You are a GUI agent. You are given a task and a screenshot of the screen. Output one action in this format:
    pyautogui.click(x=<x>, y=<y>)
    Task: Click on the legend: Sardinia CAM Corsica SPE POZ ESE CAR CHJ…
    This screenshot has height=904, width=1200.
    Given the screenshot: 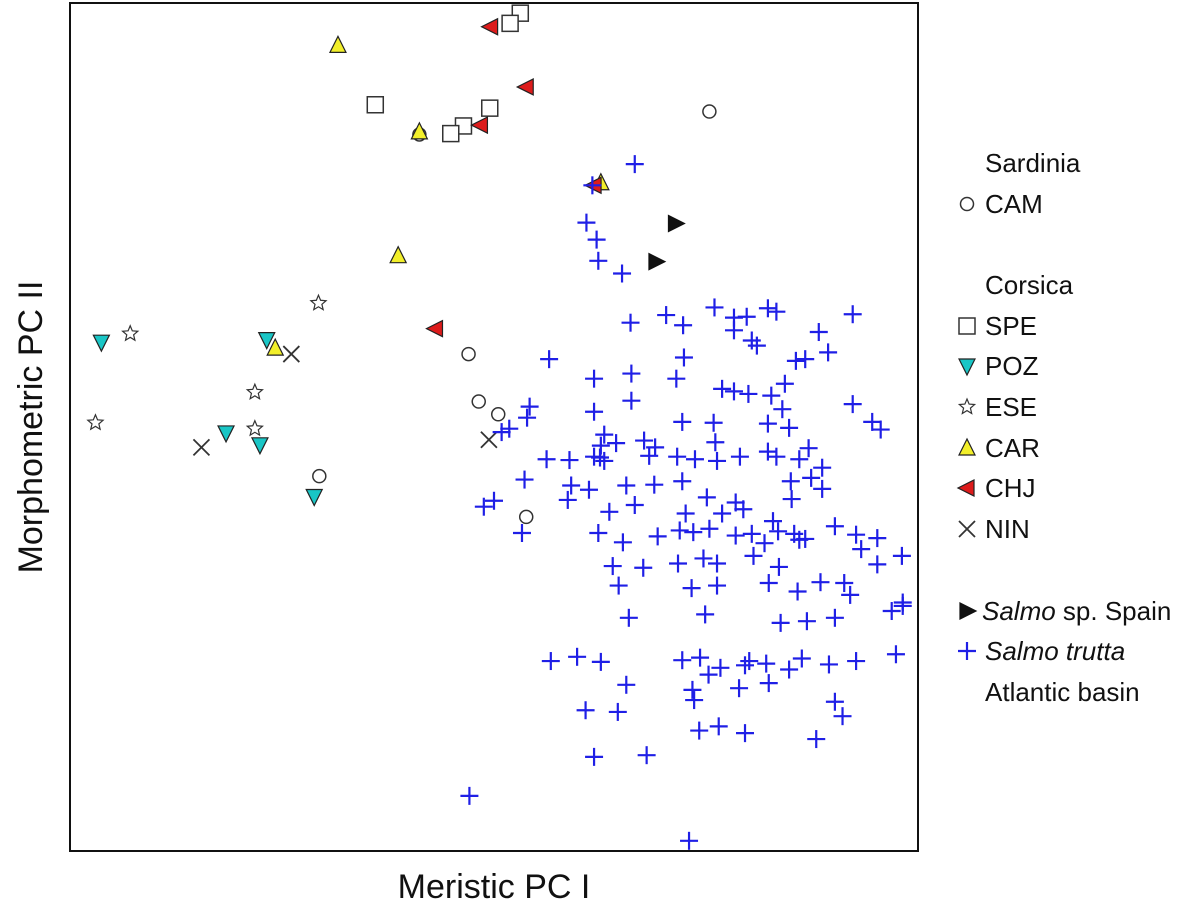 What is the action you would take?
    pyautogui.click(x=1063, y=427)
    